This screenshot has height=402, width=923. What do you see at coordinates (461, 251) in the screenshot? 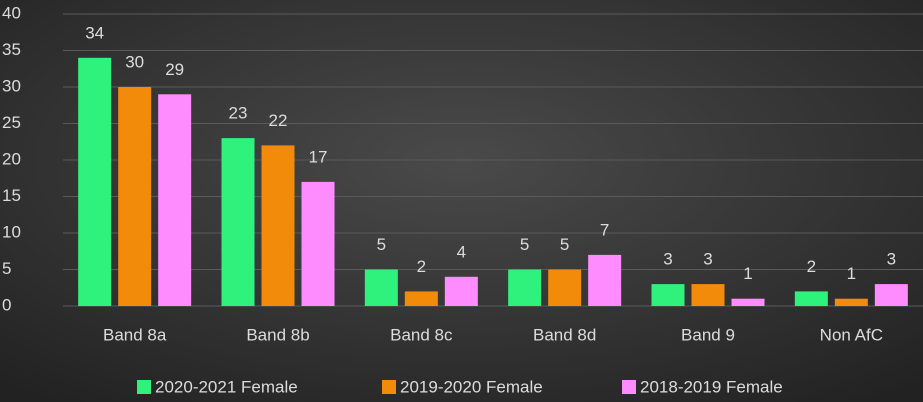
I see `data-label: 4` at bounding box center [461, 251].